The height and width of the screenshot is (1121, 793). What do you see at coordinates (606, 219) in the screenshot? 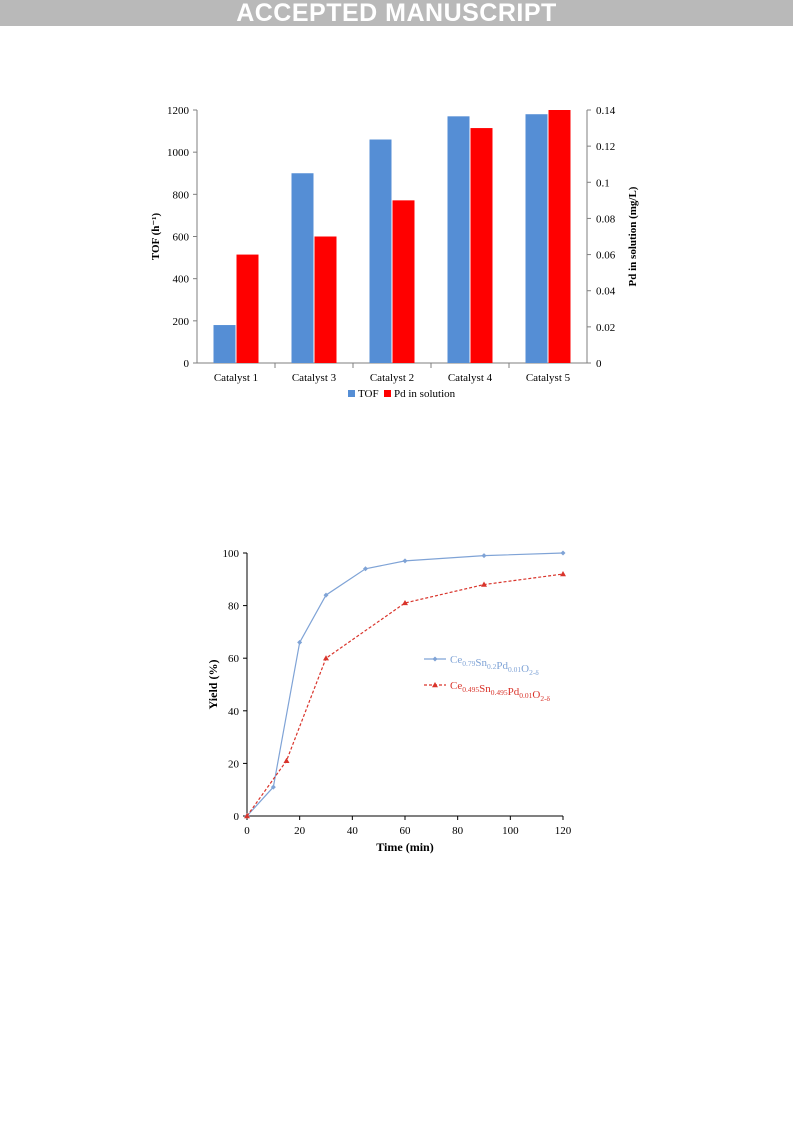
I see `right-tick-label: 0.08` at bounding box center [606, 219].